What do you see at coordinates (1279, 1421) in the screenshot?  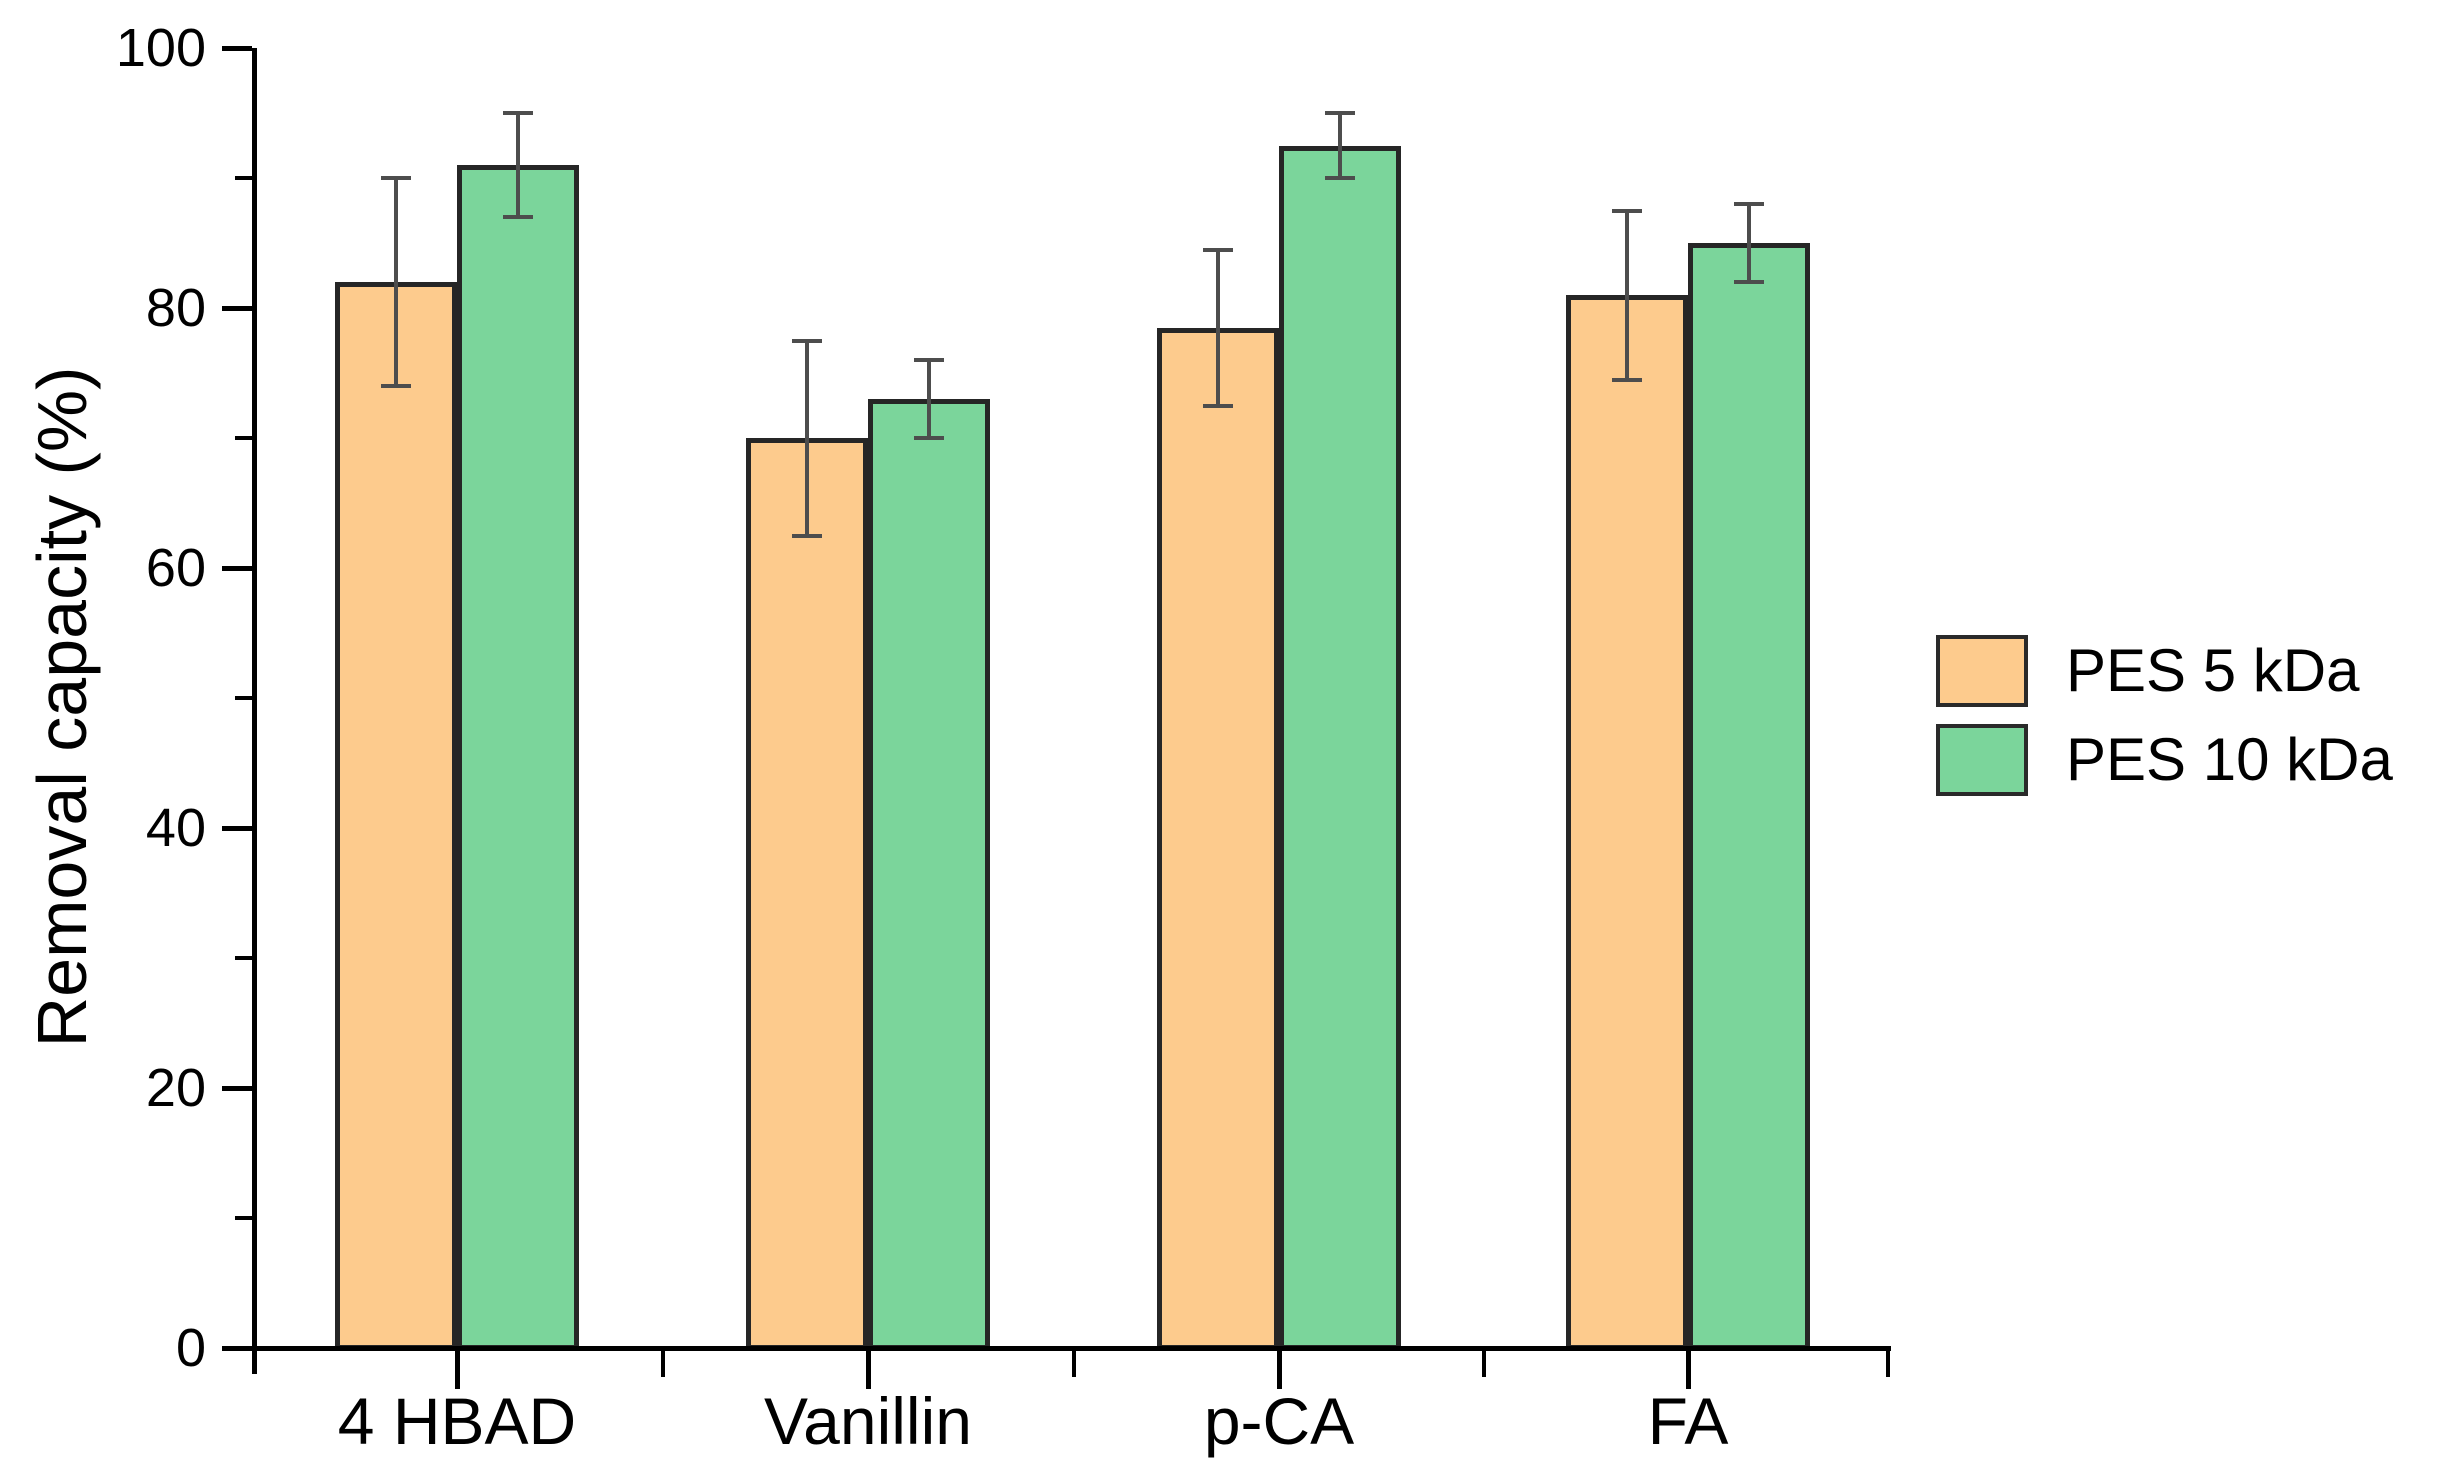 I see `x-category-label-p-ca: p-CA` at bounding box center [1279, 1421].